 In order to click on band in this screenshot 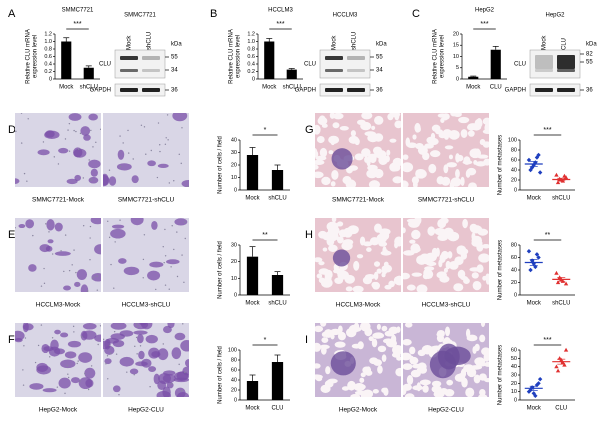, I will do `click(566, 70)`.